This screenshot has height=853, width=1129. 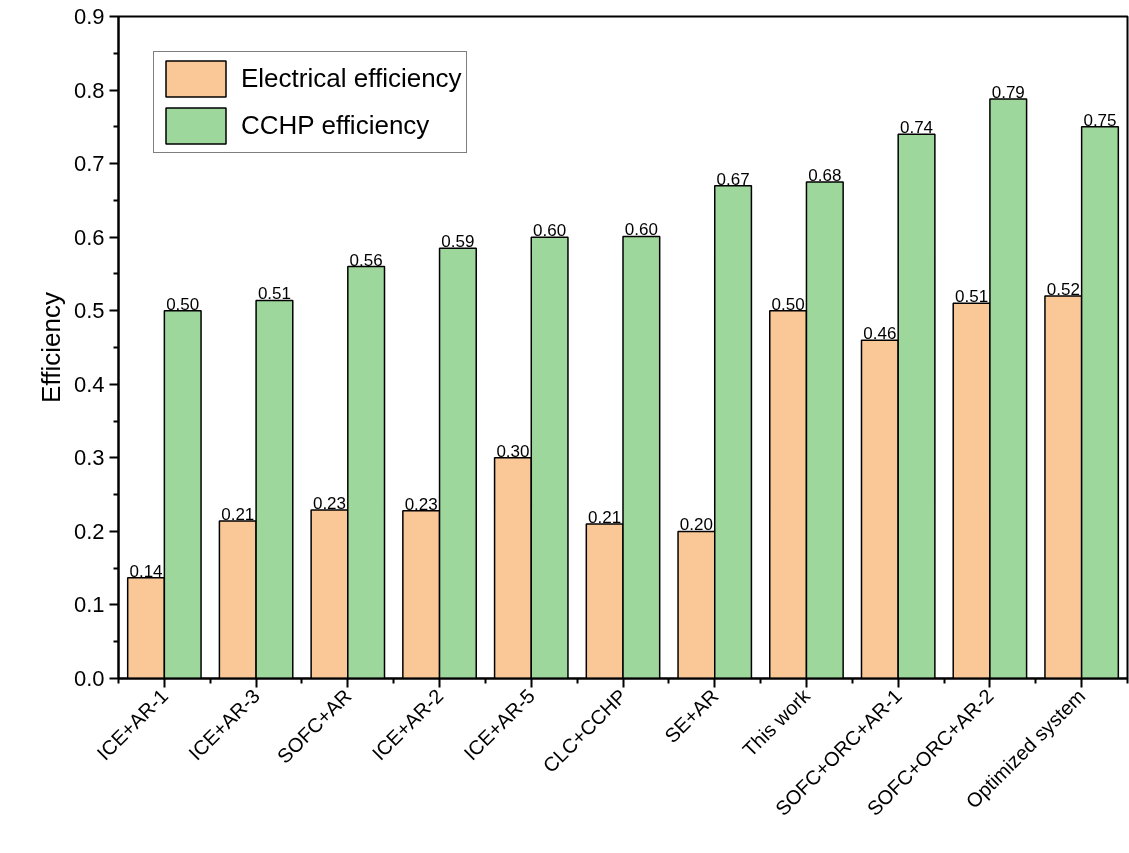 I want to click on data-label: 0.67, so click(x=733, y=179).